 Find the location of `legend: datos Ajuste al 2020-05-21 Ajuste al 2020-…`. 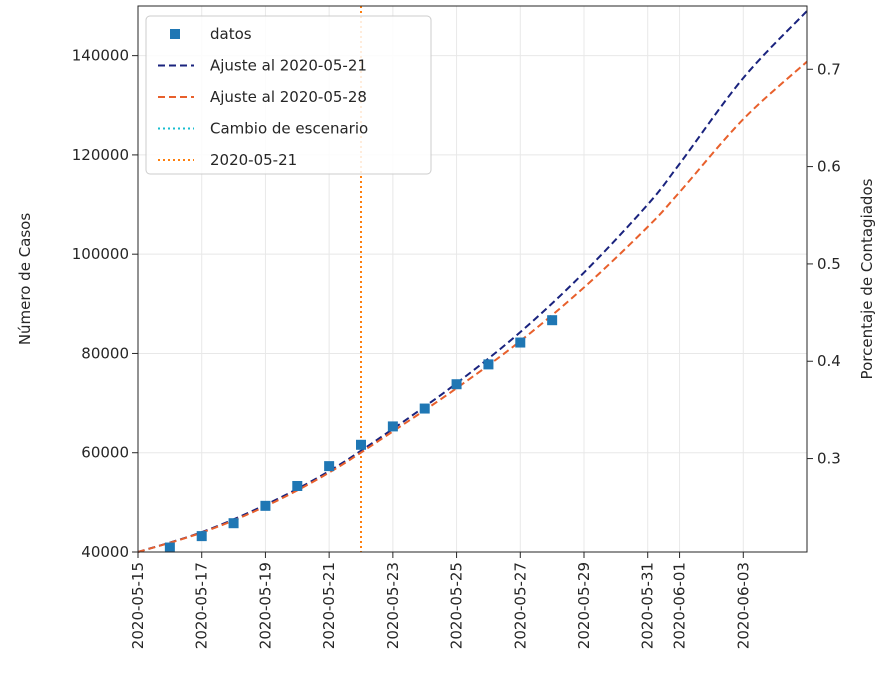

legend: datos Ajuste al 2020-05-21 Ajuste al 2020-… is located at coordinates (288, 95).